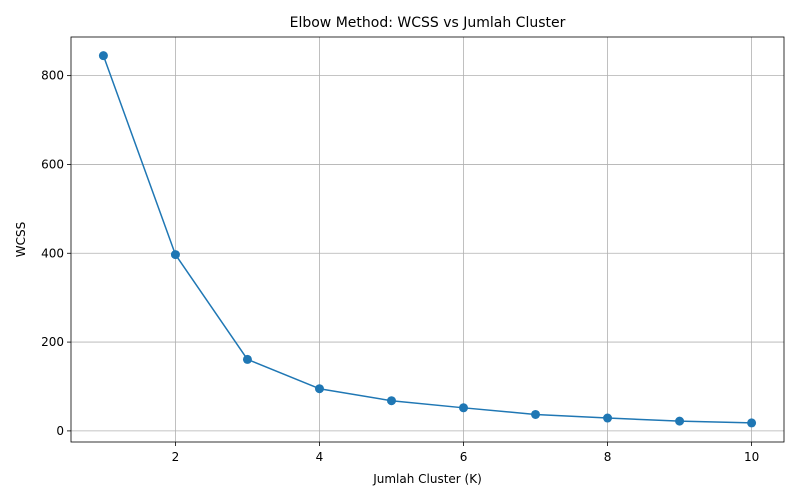  Describe the element at coordinates (52, 164) in the screenshot. I see `y-tick-label: 600` at that location.